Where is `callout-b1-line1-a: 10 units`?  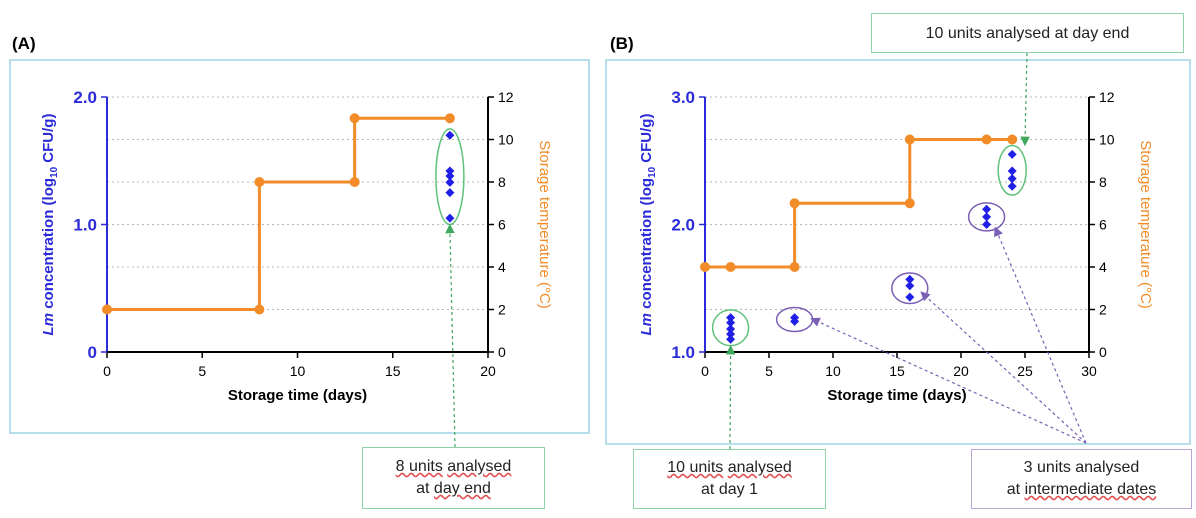 callout-b1-line1-a: 10 units is located at coordinates (695, 467).